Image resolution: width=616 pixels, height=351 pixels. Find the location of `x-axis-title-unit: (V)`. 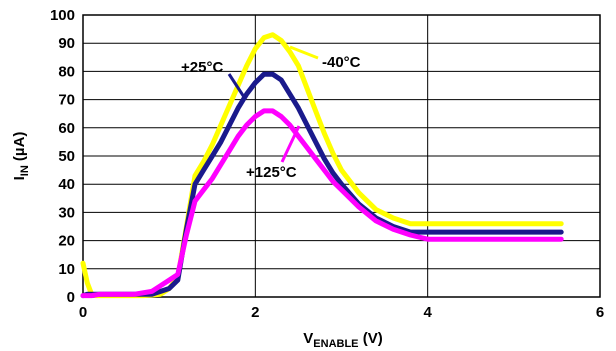

x-axis-title-unit: (V) is located at coordinates (371, 338).